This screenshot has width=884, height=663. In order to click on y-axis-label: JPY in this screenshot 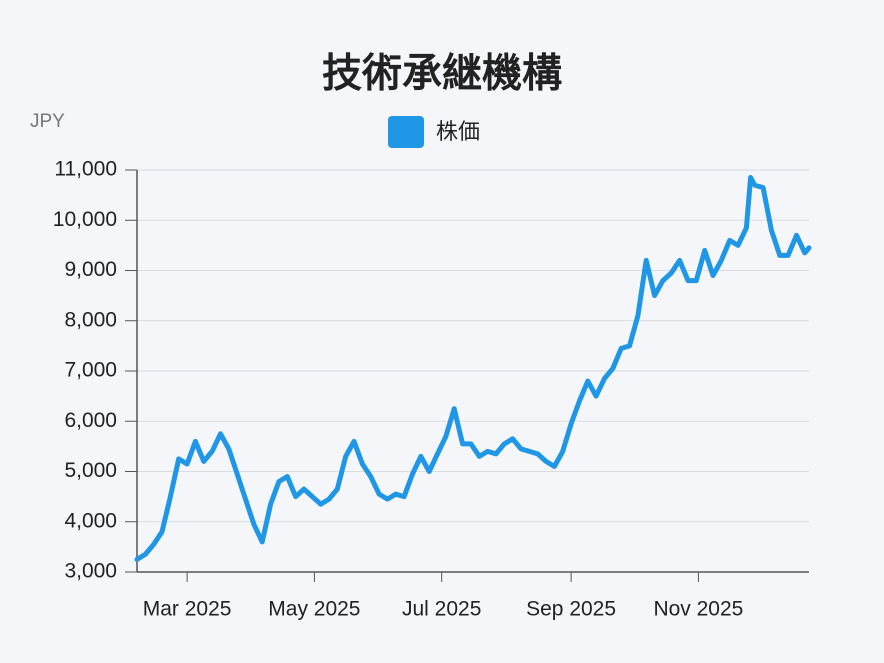, I will do `click(47, 121)`.